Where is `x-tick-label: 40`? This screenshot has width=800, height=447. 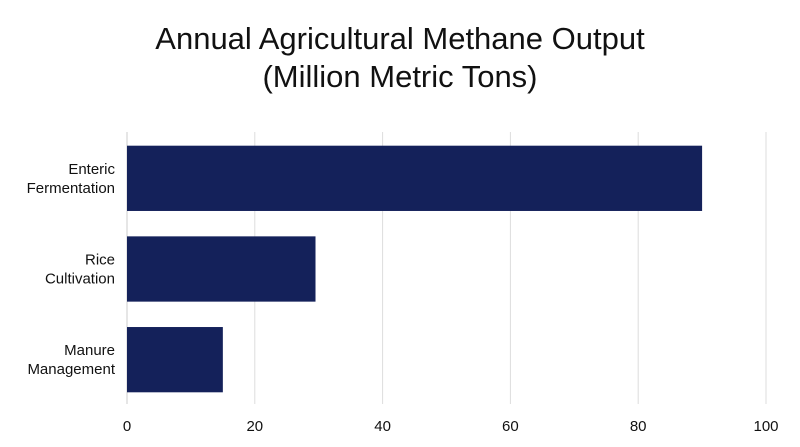
x-tick-label: 40 is located at coordinates (382, 426).